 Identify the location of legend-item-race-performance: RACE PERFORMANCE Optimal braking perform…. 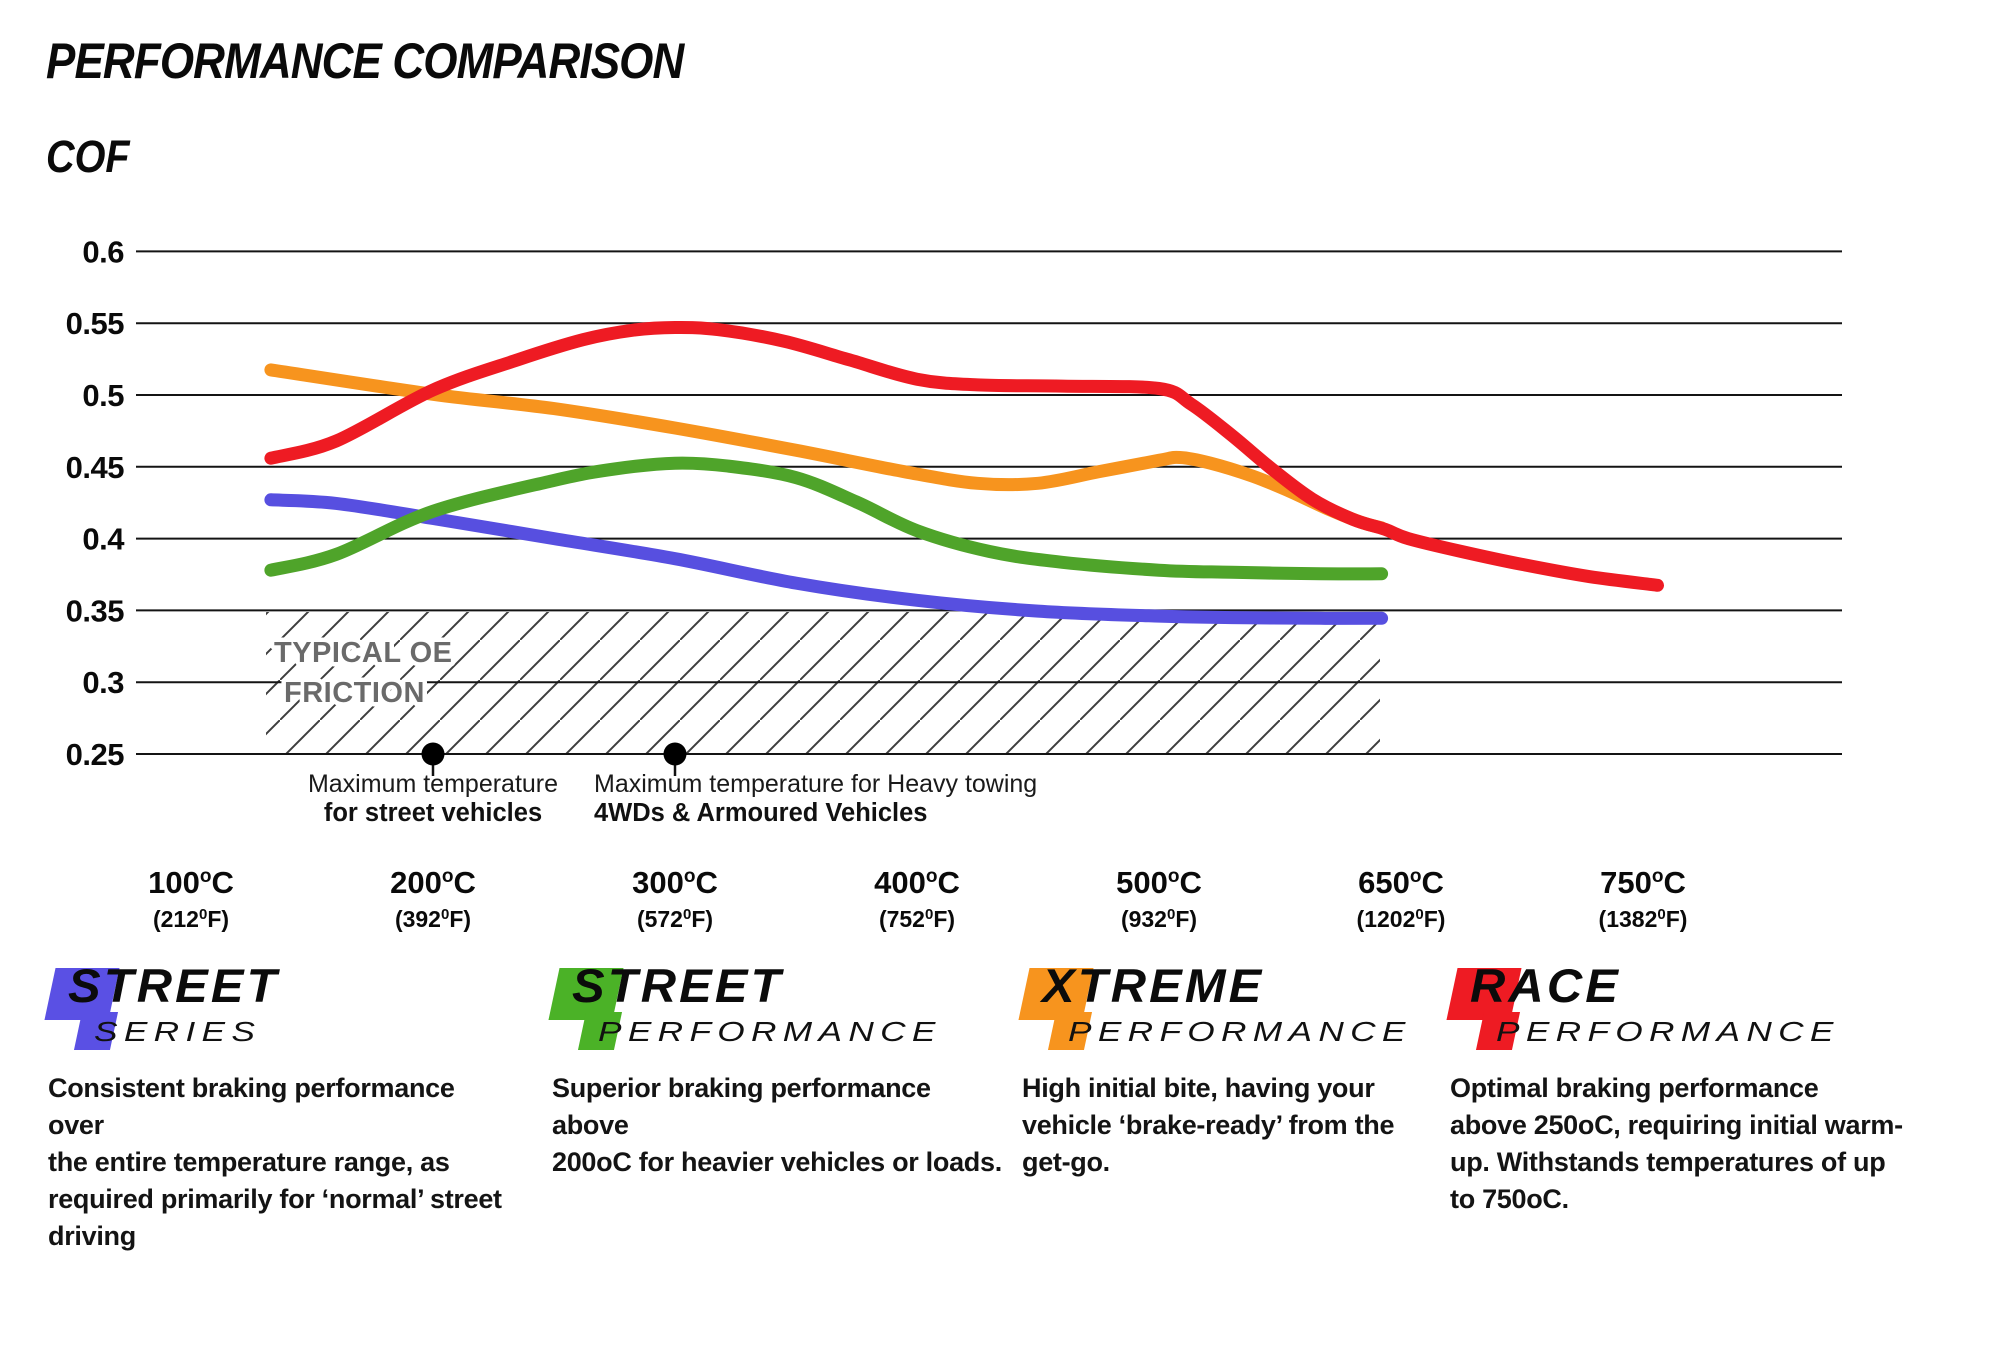
(1687, 1090).